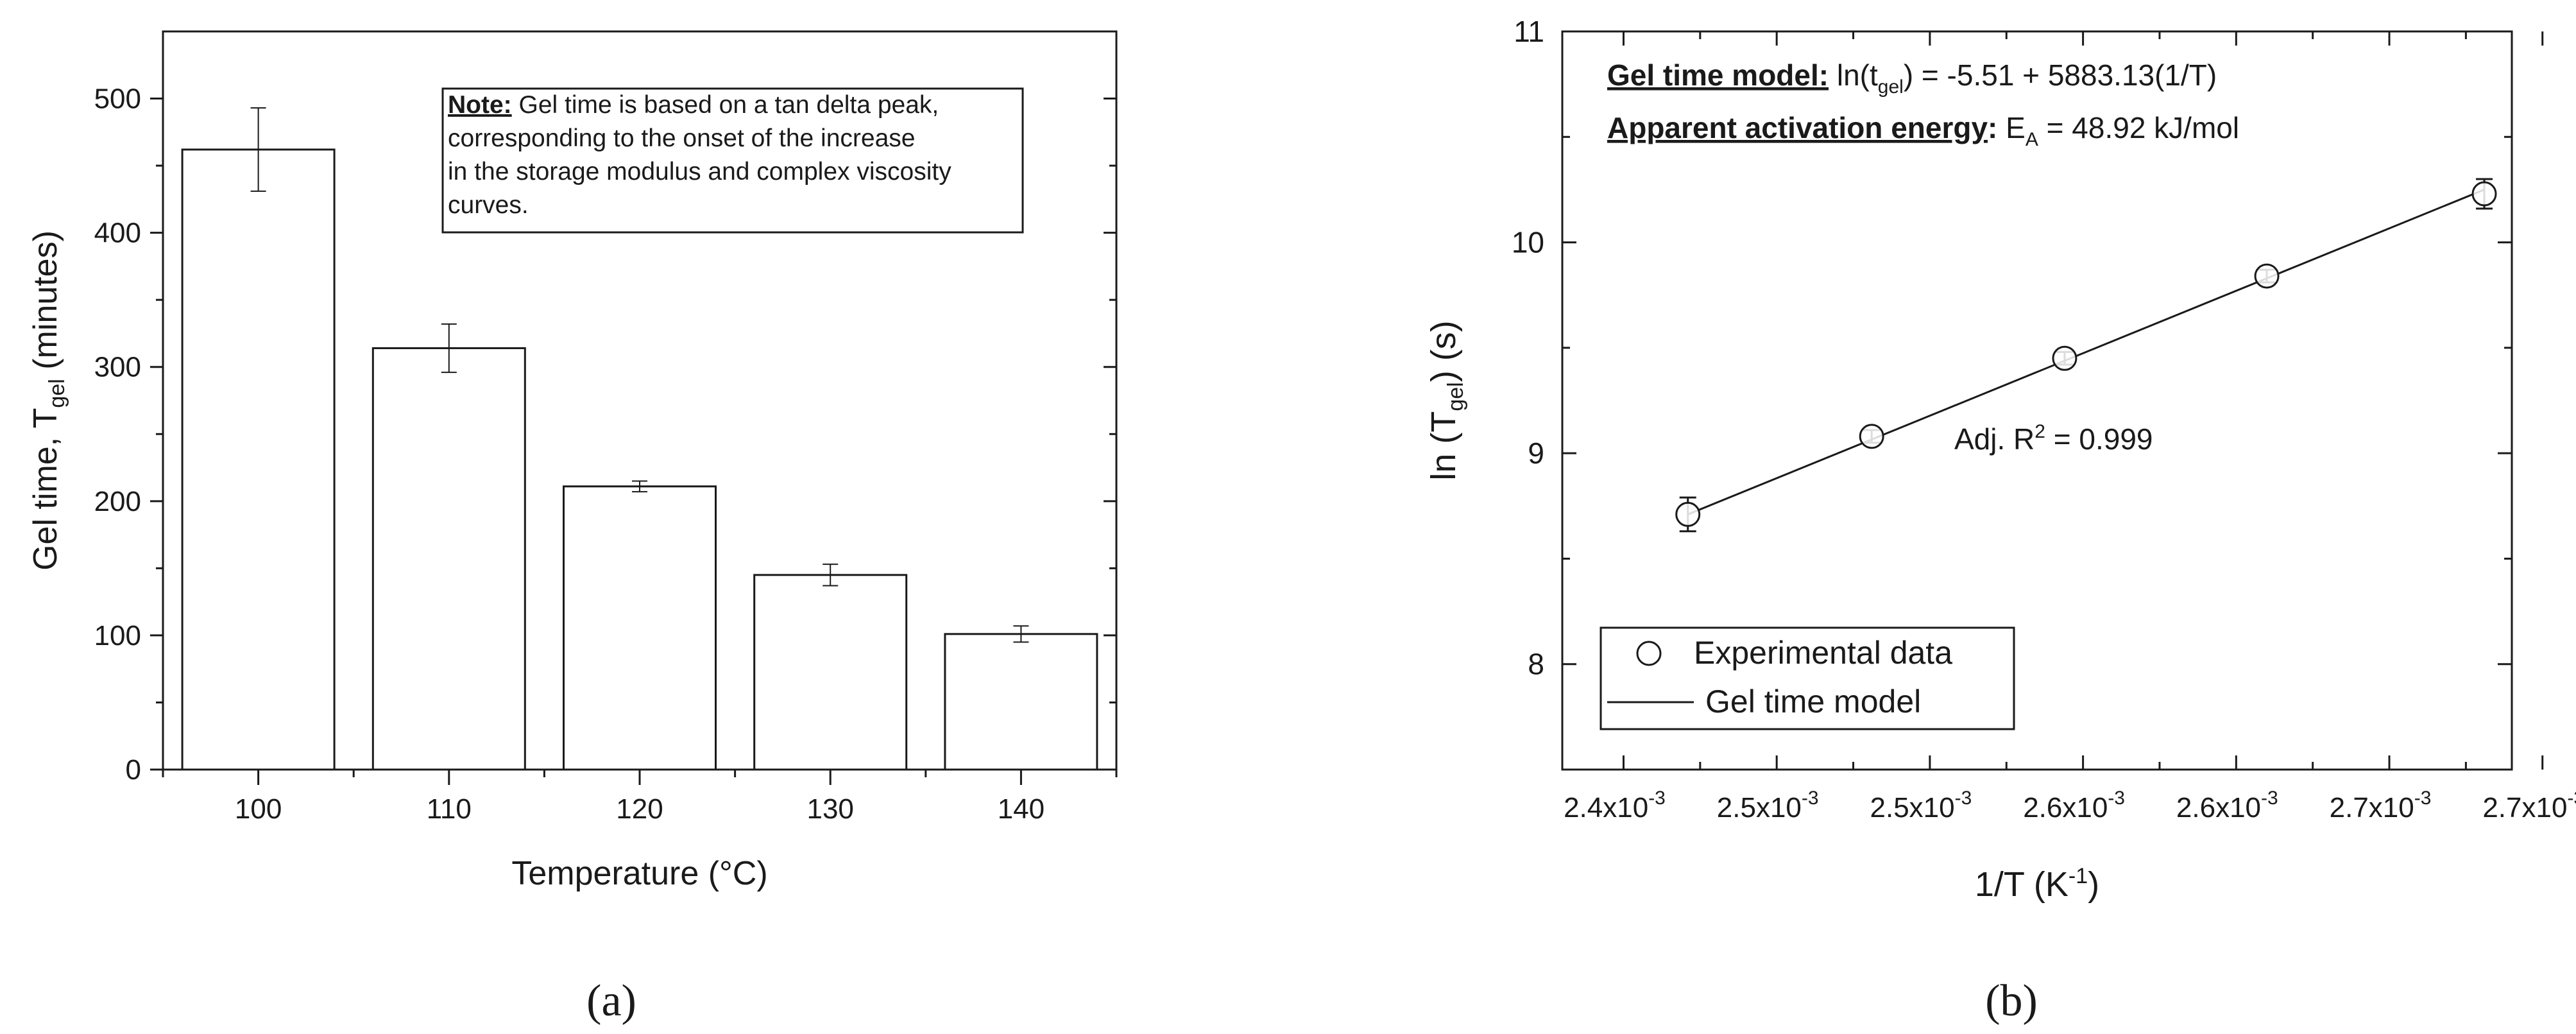 The height and width of the screenshot is (1034, 2576). I want to click on scatter-points, so click(2086, 355).